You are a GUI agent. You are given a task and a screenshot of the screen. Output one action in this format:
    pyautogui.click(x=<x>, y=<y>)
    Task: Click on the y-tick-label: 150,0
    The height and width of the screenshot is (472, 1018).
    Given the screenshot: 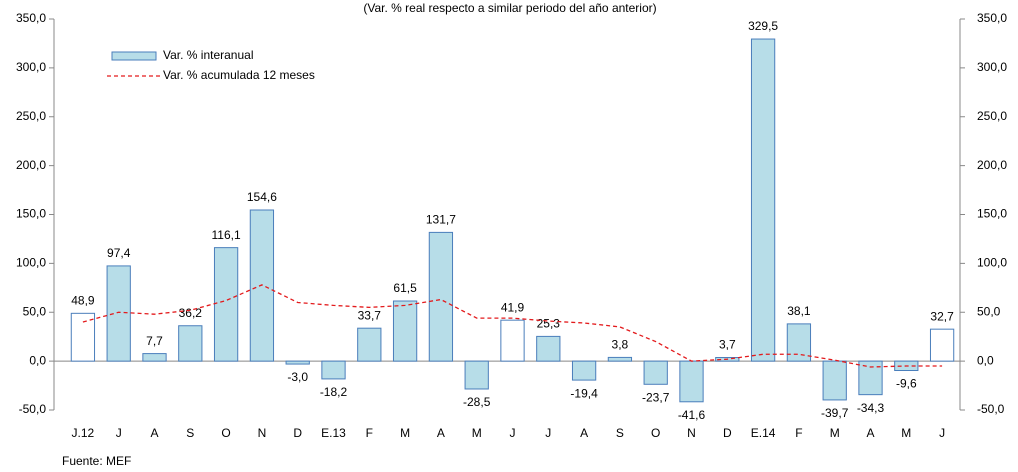 What is the action you would take?
    pyautogui.click(x=31, y=214)
    